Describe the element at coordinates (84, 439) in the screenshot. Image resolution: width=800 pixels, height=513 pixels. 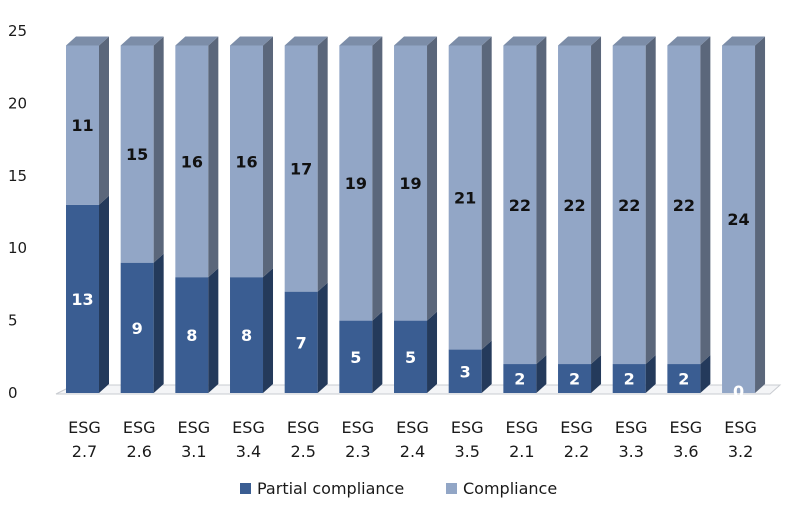
I see `x-tick-label: ESG 2.7` at that location.